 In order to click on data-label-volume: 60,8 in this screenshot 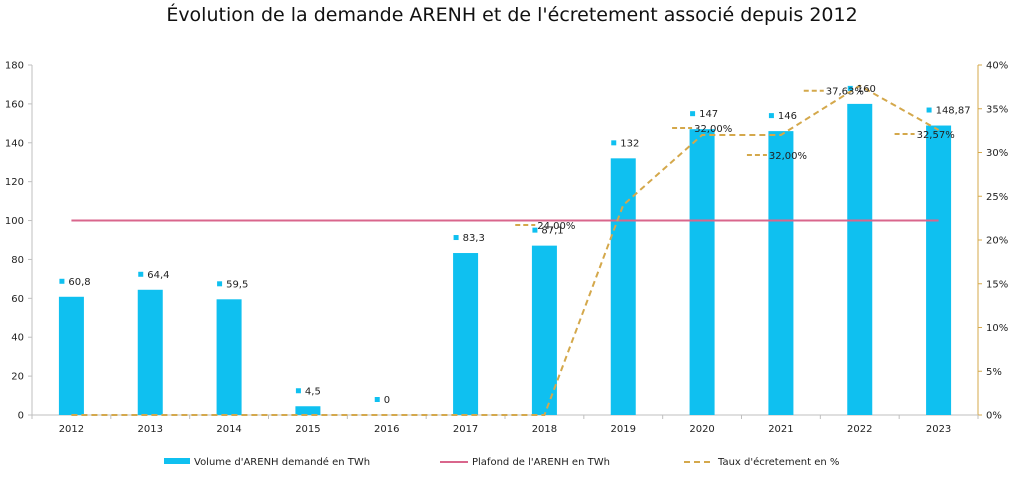, I will do `click(79, 282)`.